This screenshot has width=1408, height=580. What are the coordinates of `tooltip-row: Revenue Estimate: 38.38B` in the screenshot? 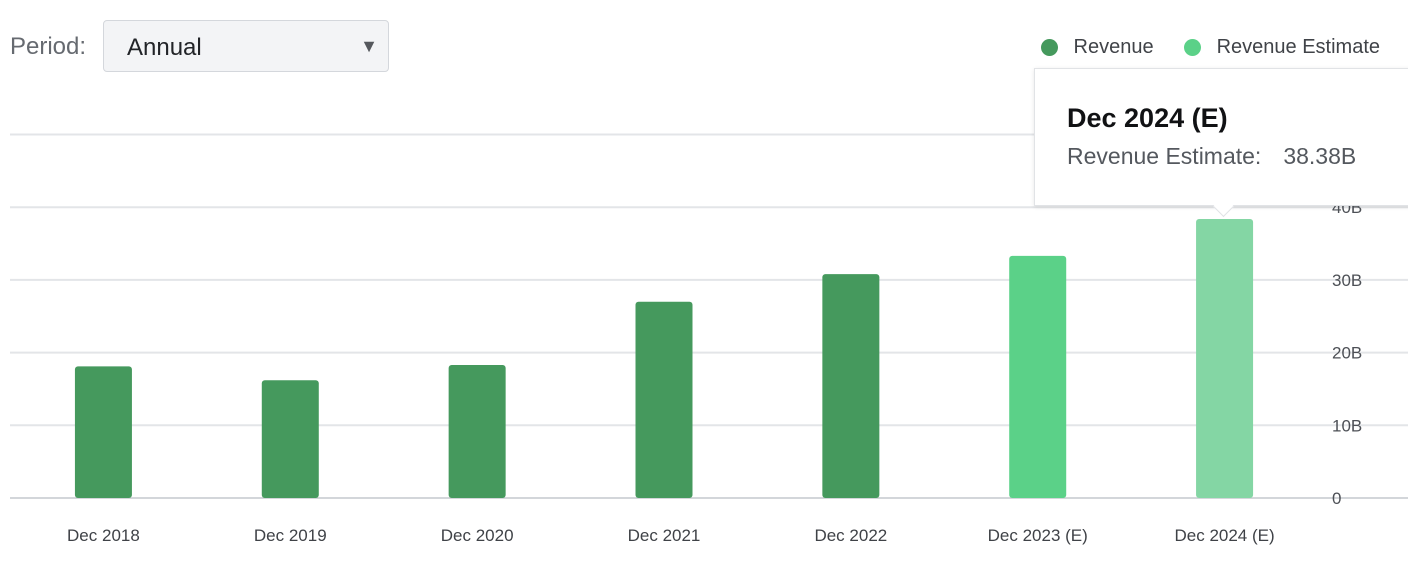 It's located at (1211, 156).